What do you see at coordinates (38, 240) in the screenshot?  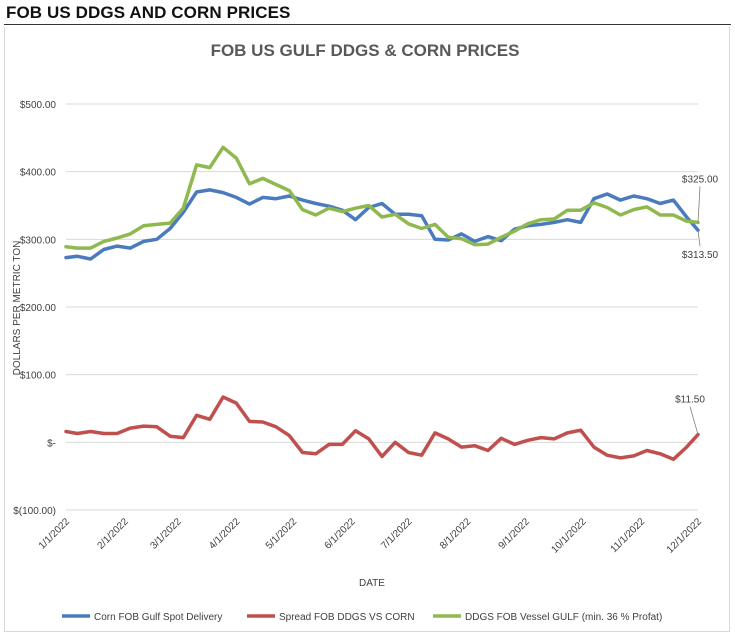 I see `y-tick-label: $300.00` at bounding box center [38, 240].